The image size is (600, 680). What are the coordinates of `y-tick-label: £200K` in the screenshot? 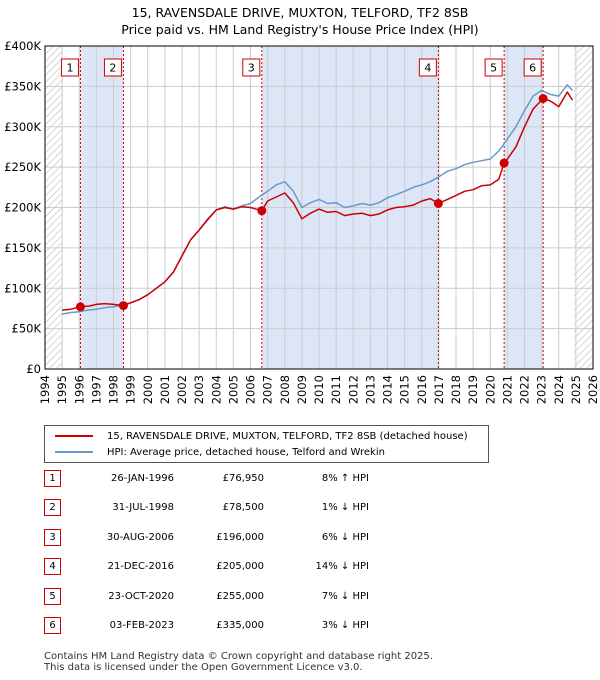 It's located at (22, 208).